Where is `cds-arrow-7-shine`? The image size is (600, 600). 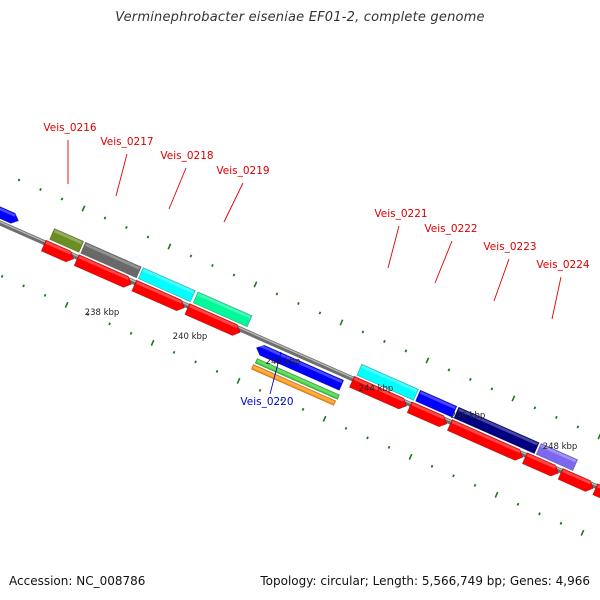 cds-arrow-7-shine is located at coordinates (486, 436).